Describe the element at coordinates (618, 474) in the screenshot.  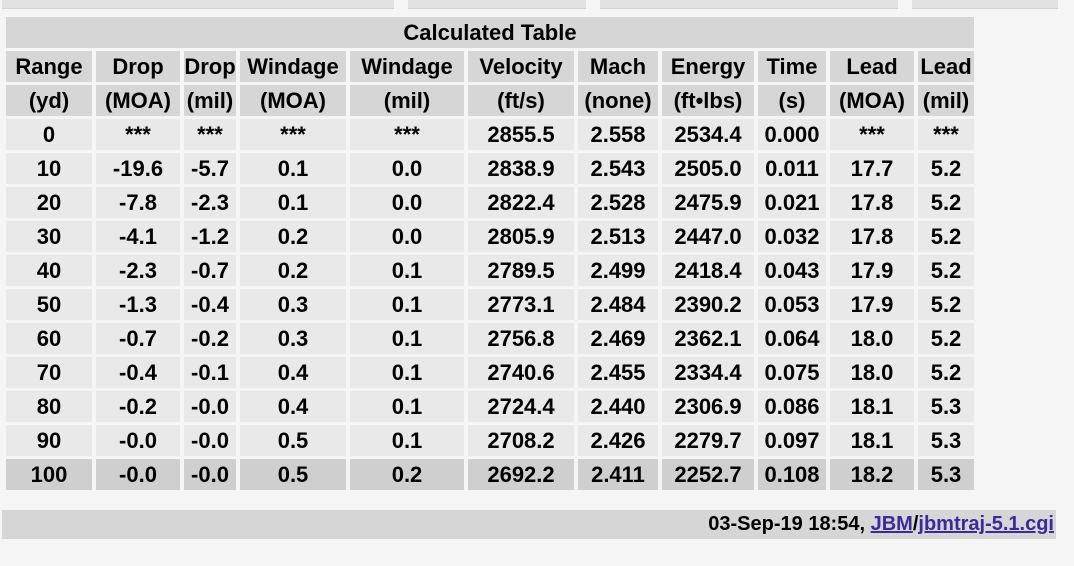
I see `table-cell: 2.411` at that location.